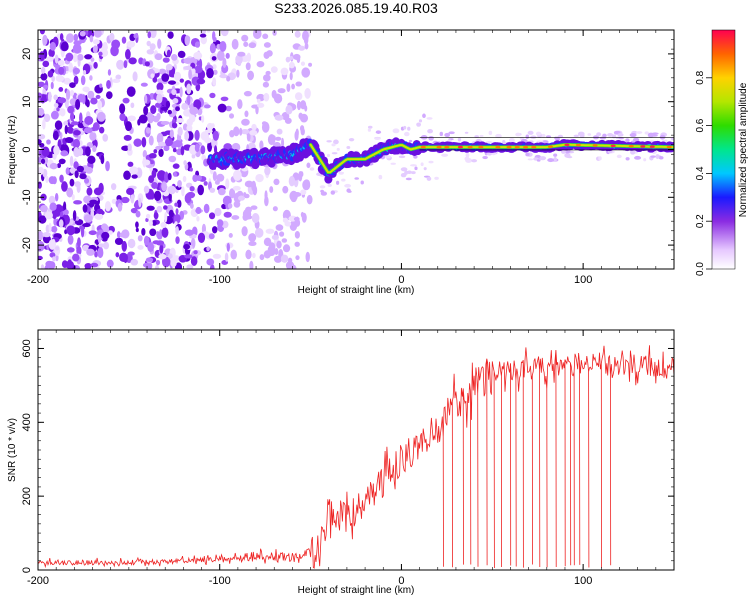 The height and width of the screenshot is (600, 750). What do you see at coordinates (38, 581) in the screenshot?
I see `snr-x-tick-label: -200` at bounding box center [38, 581].